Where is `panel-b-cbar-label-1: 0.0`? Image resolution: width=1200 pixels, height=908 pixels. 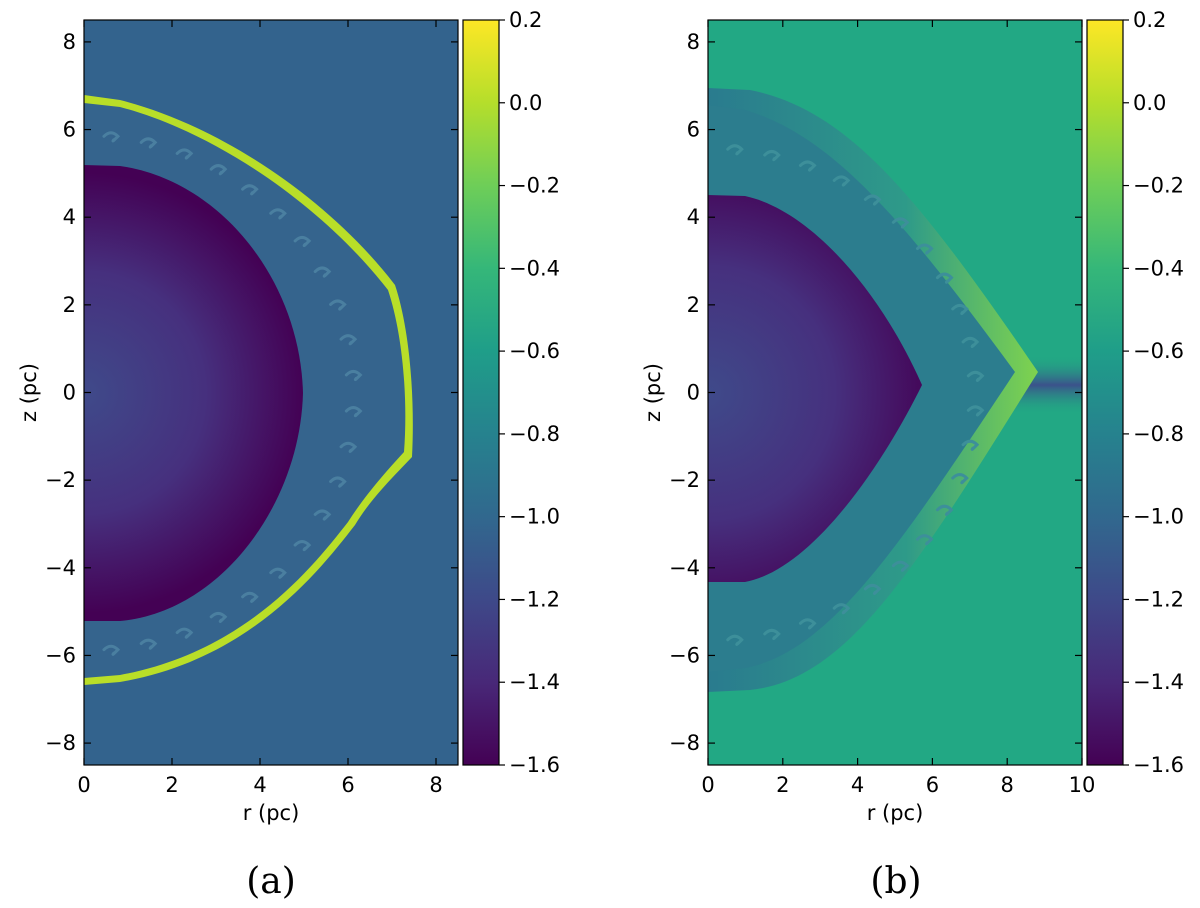 panel-b-cbar-label-1: 0.0 is located at coordinates (1149, 103).